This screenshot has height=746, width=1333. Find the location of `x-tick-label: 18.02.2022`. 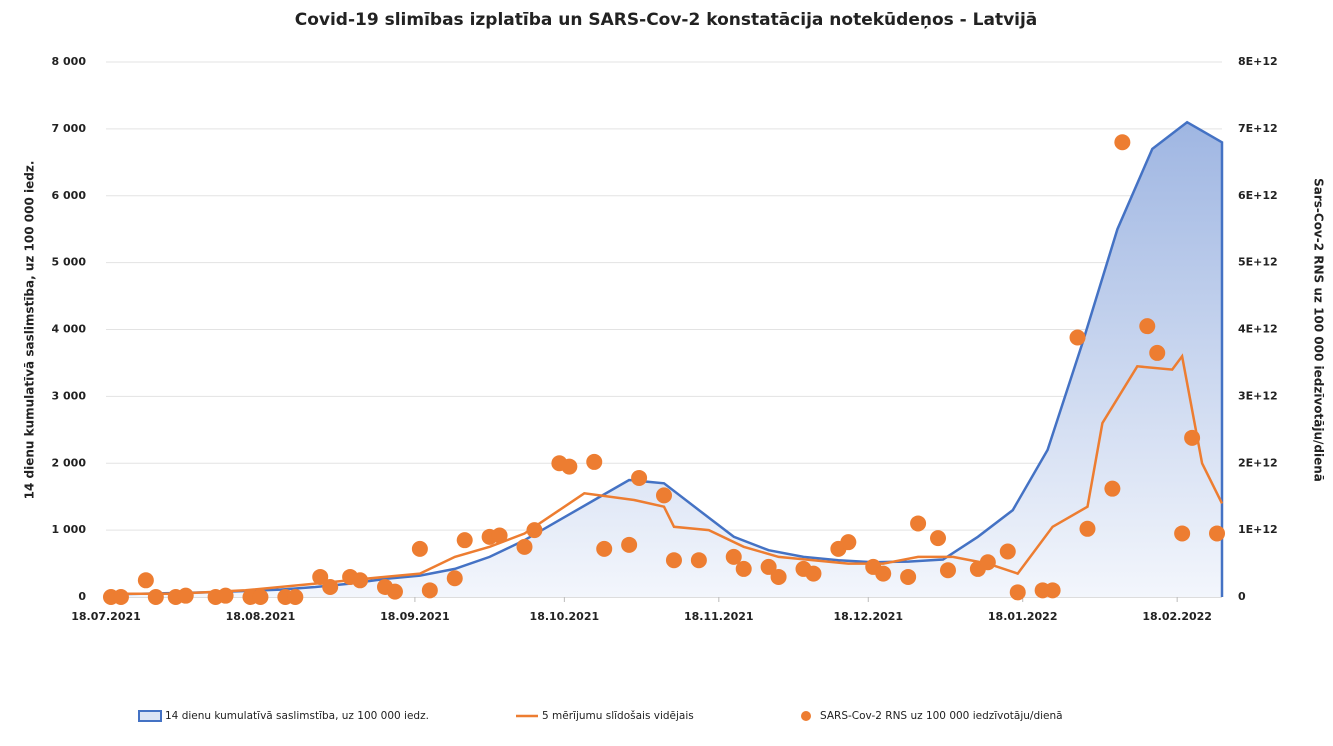

x-tick-label: 18.02.2022 is located at coordinates (1177, 616).